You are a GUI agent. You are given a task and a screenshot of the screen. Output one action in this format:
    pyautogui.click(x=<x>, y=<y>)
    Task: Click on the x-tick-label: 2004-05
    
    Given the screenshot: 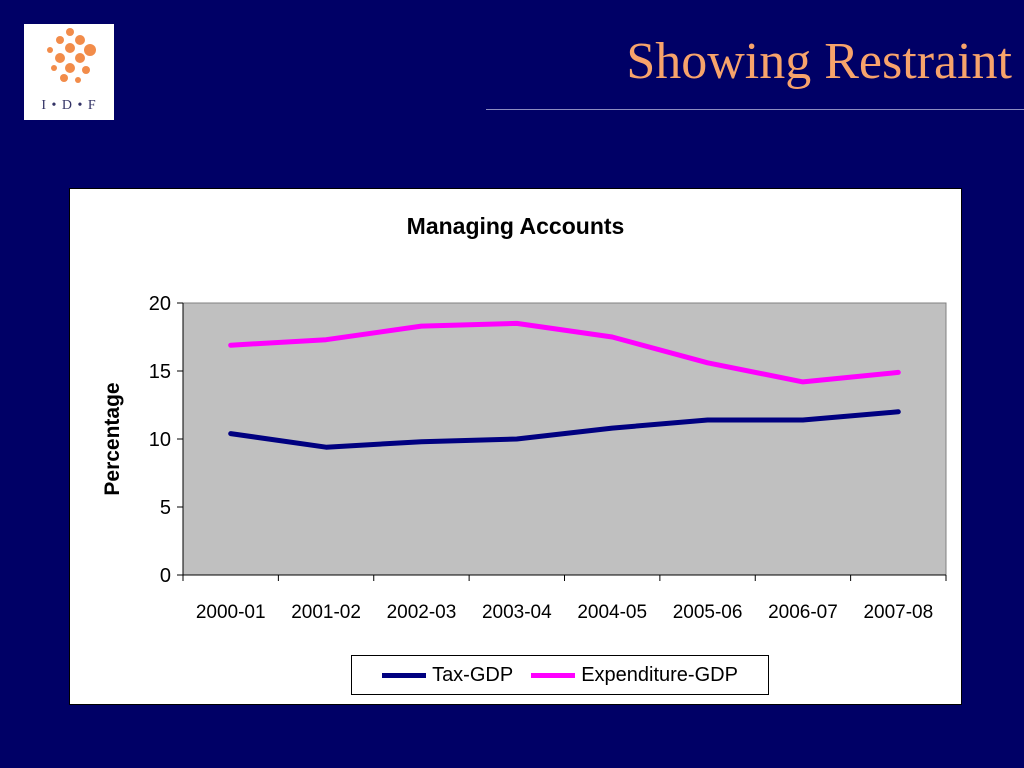 What is the action you would take?
    pyautogui.click(x=612, y=612)
    